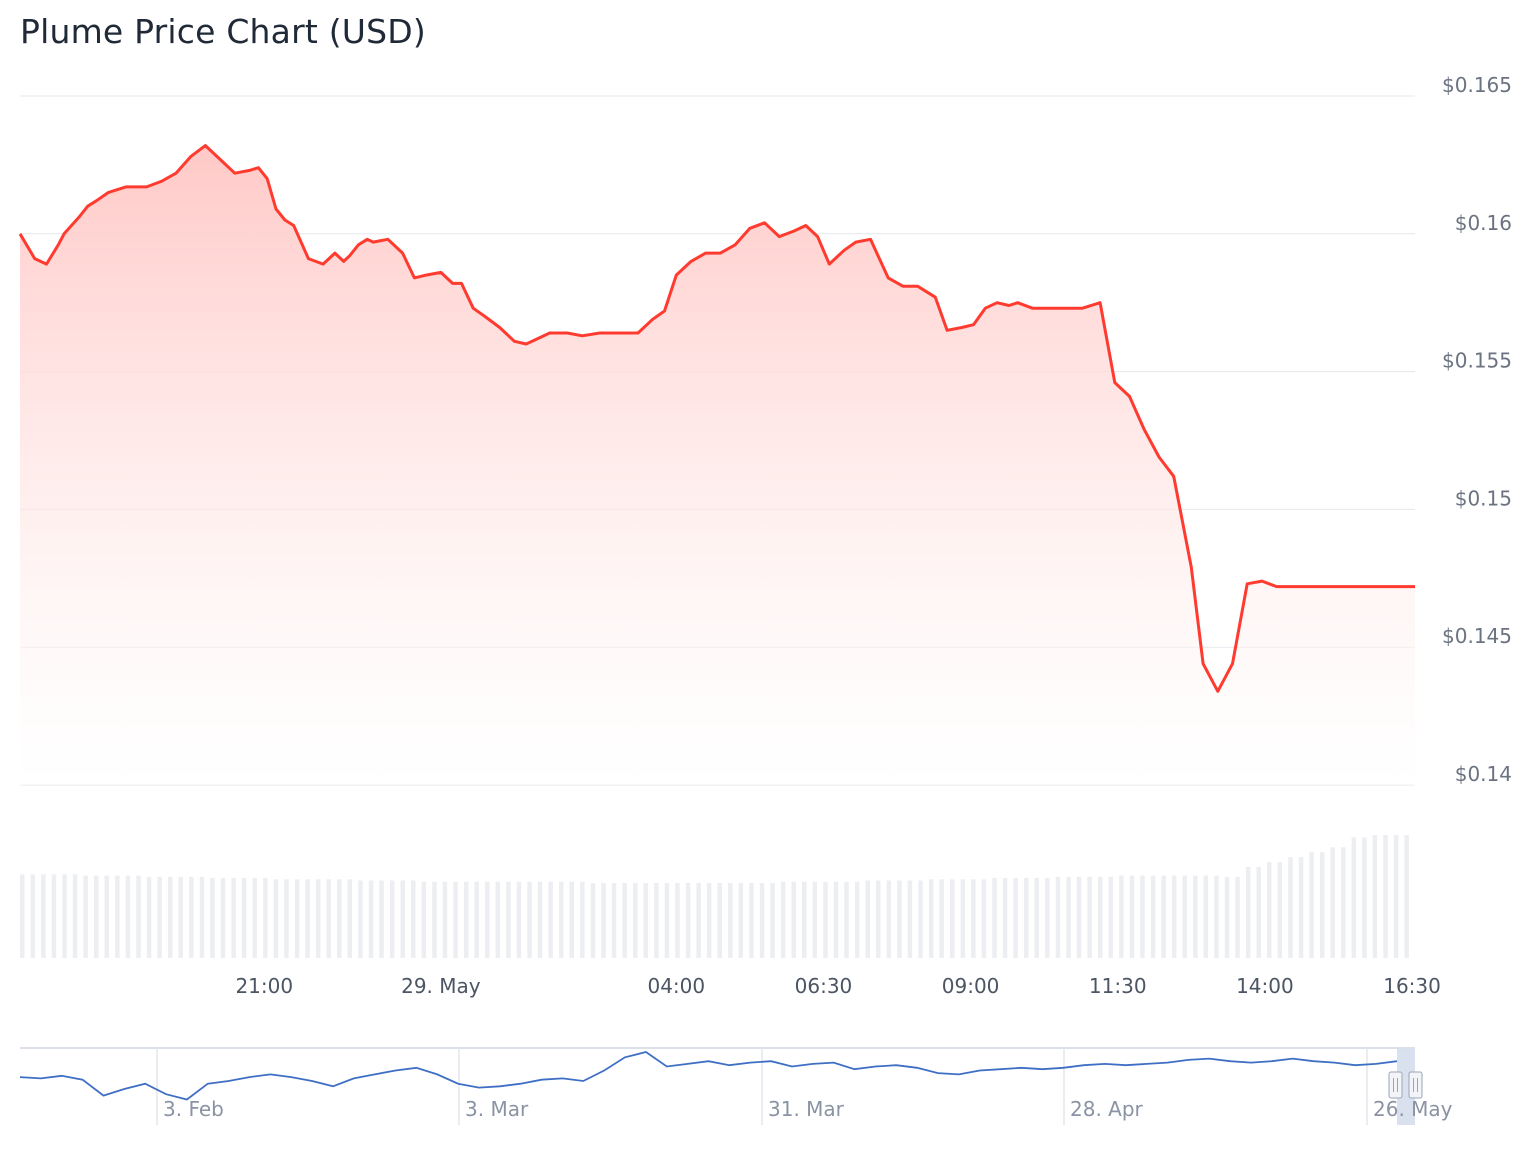 This screenshot has width=1536, height=1153. Describe the element at coordinates (1483, 774) in the screenshot. I see `y-tick-label: $0.14` at that location.